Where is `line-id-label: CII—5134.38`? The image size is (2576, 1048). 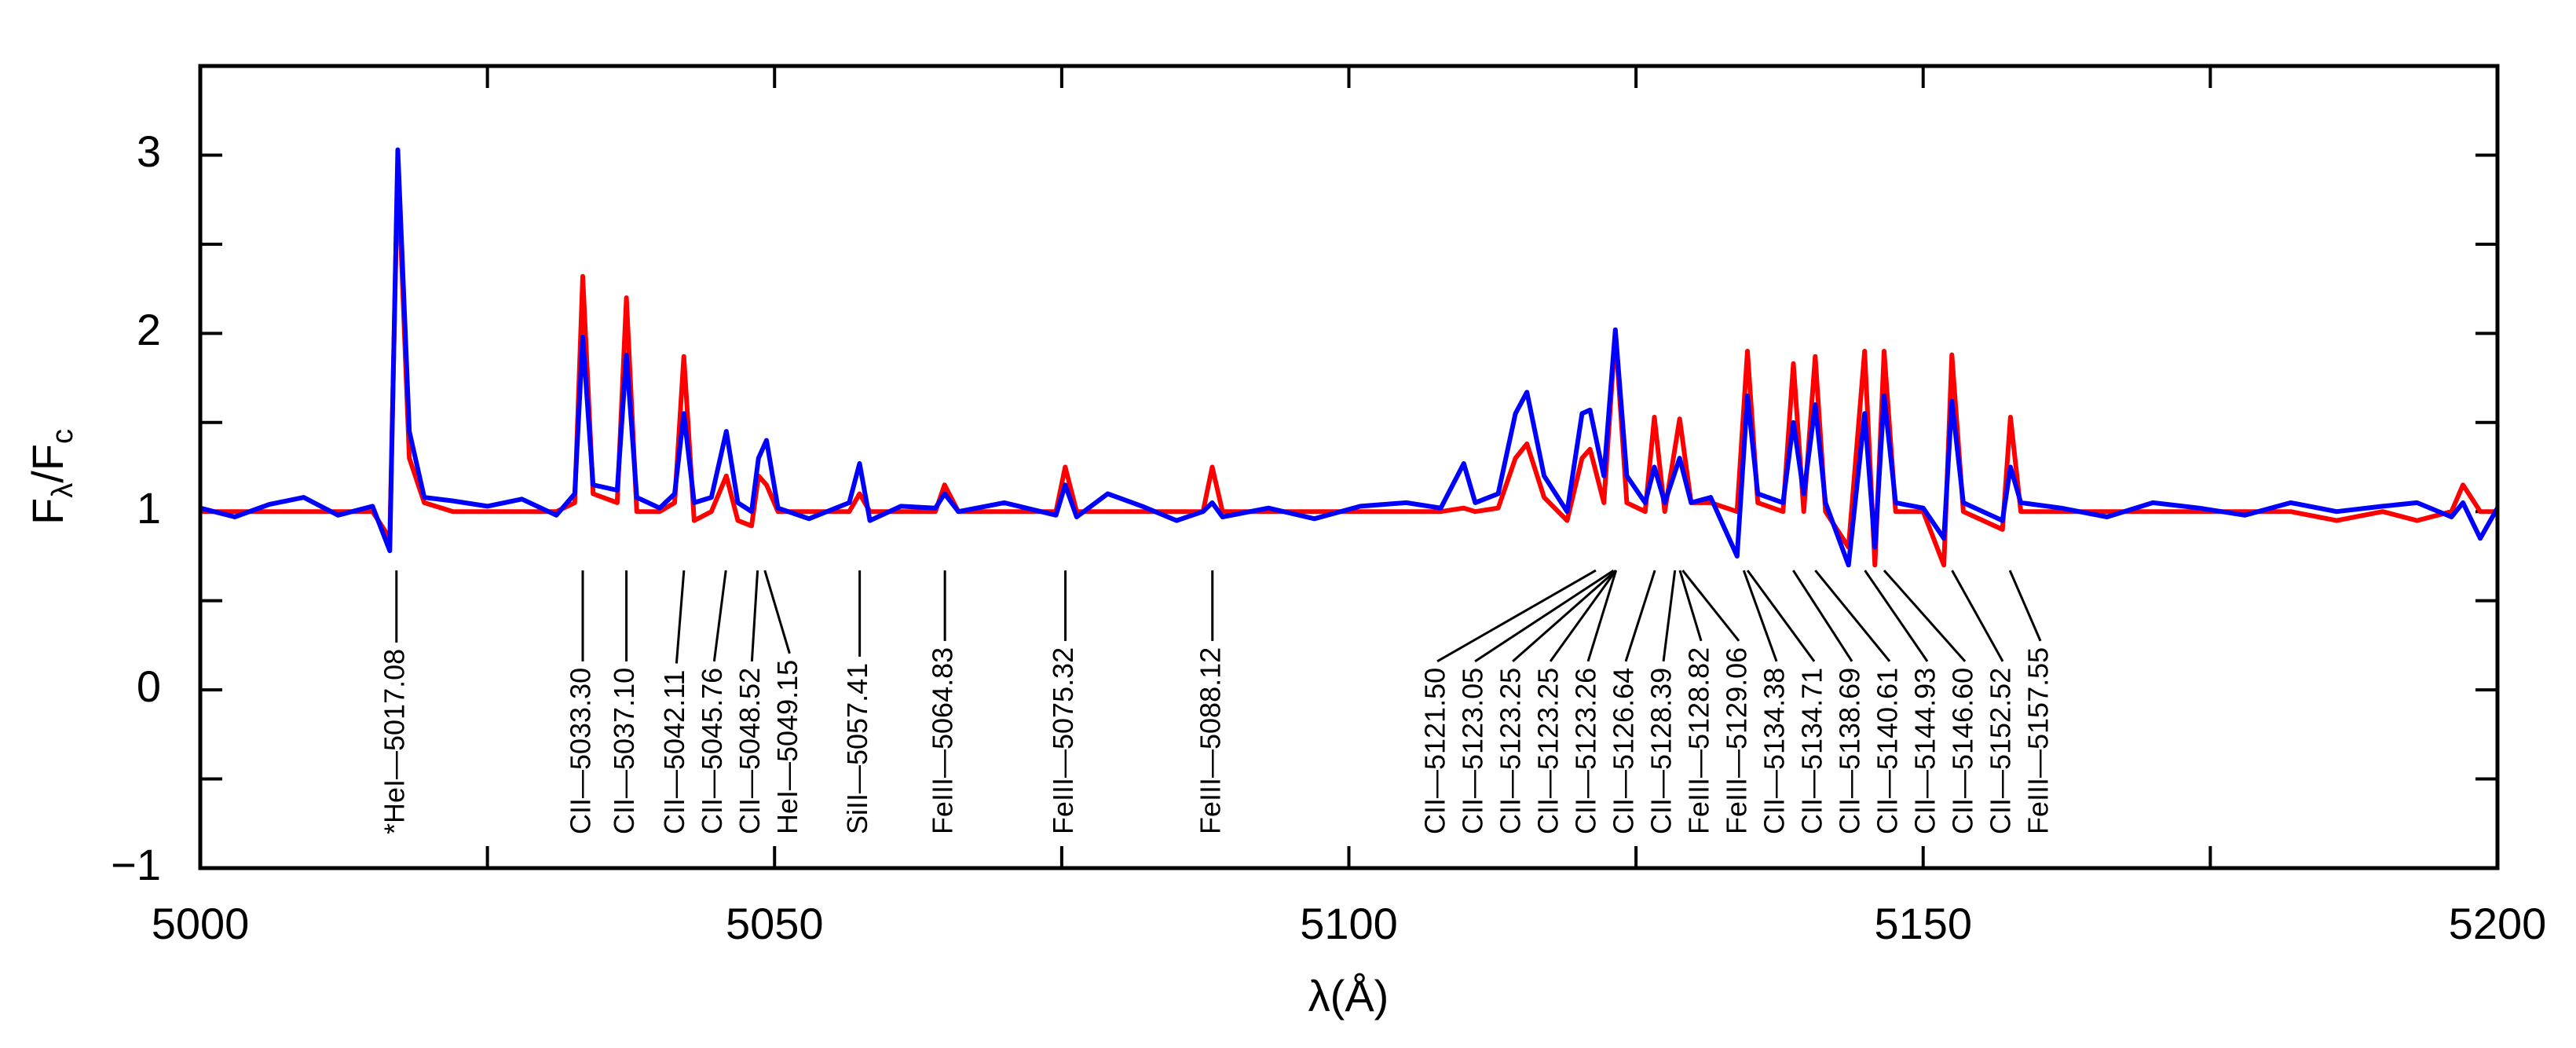 line-id-label: CII—5134.38 is located at coordinates (1775, 751).